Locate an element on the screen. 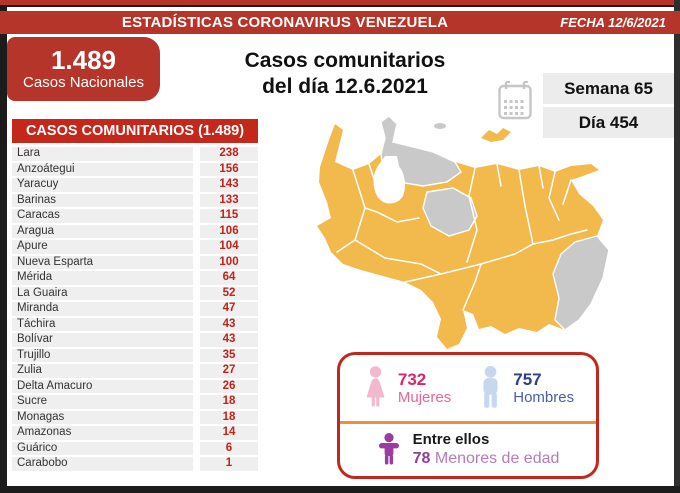 The width and height of the screenshot is (680, 493). state-name: Barinas is located at coordinates (102, 200).